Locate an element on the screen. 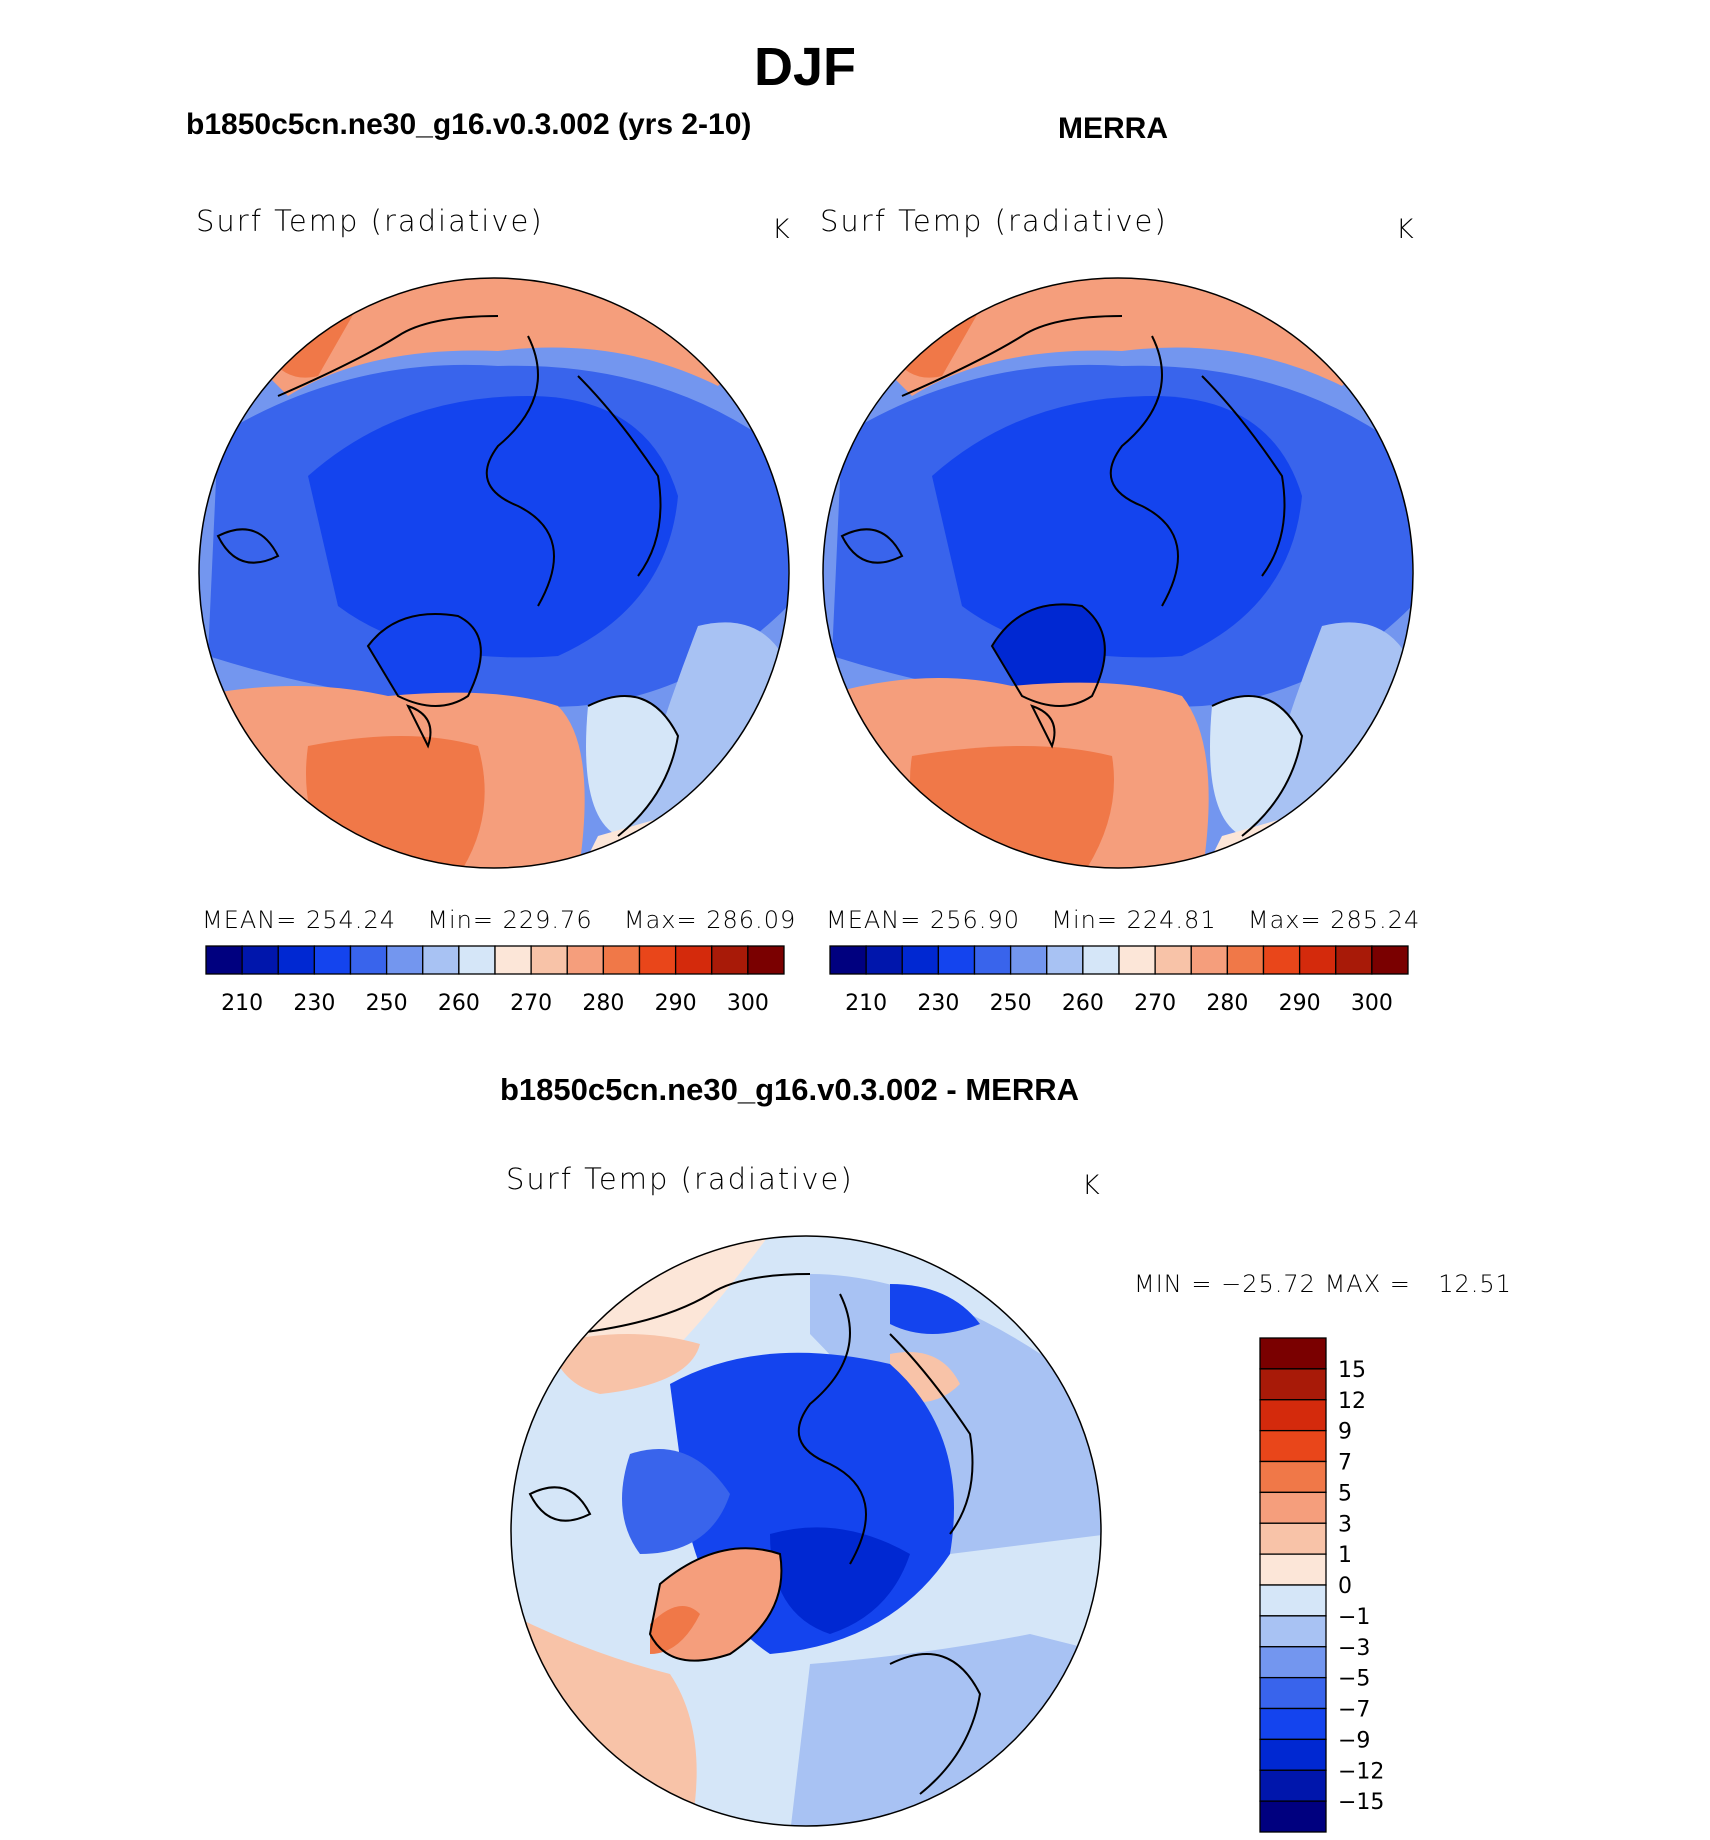 This screenshot has width=1710, height=1840. colorbar-tick-label: −5 is located at coordinates (1354, 1679).